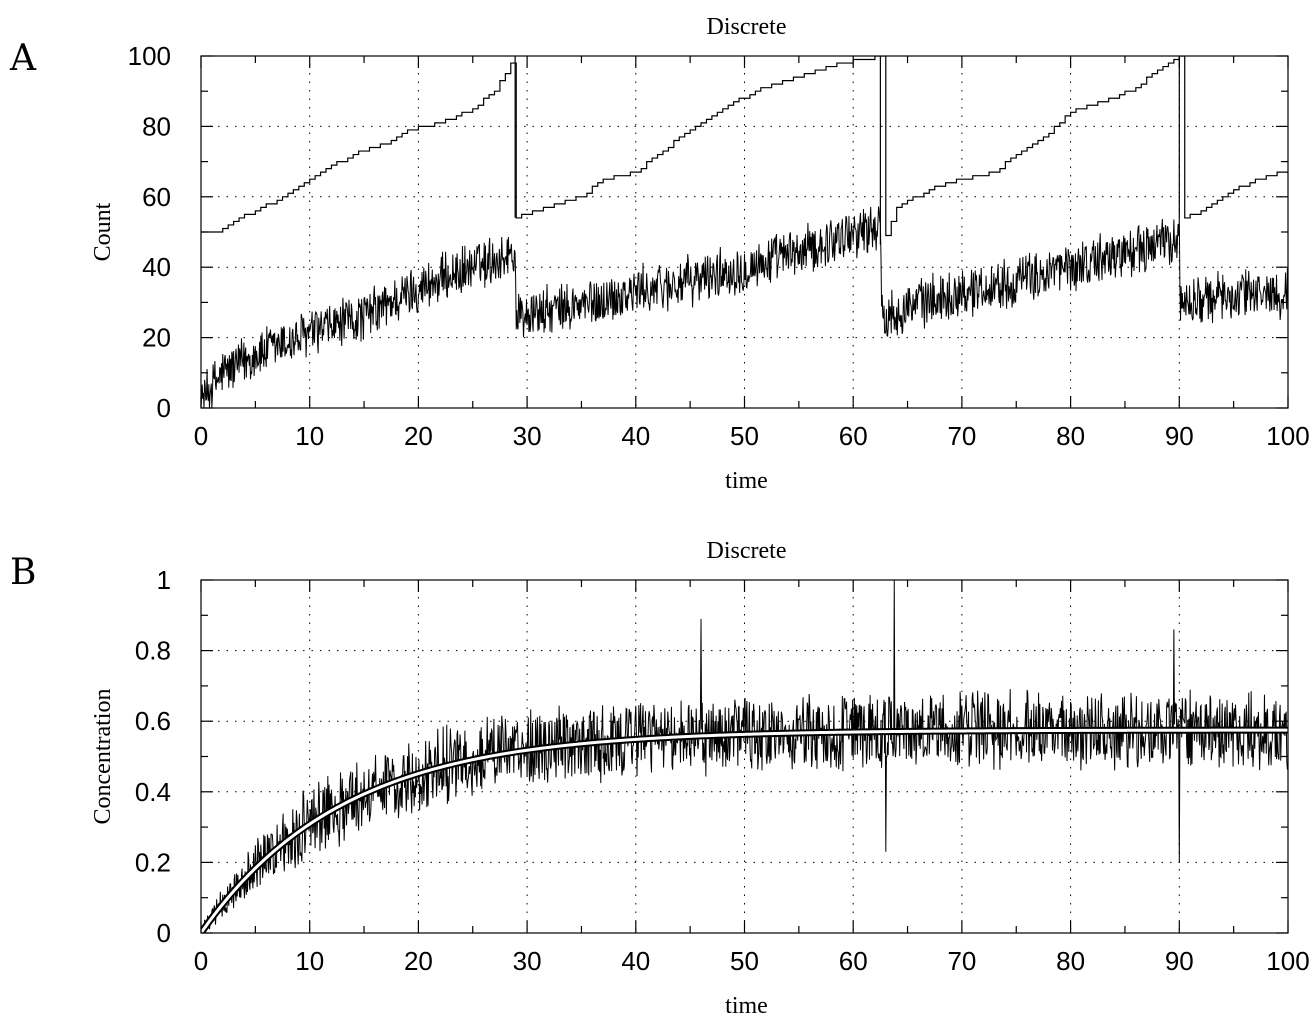 Image resolution: width=1315 pixels, height=1017 pixels. Describe the element at coordinates (103, 231) in the screenshot. I see `y-axis-label: Count` at that location.